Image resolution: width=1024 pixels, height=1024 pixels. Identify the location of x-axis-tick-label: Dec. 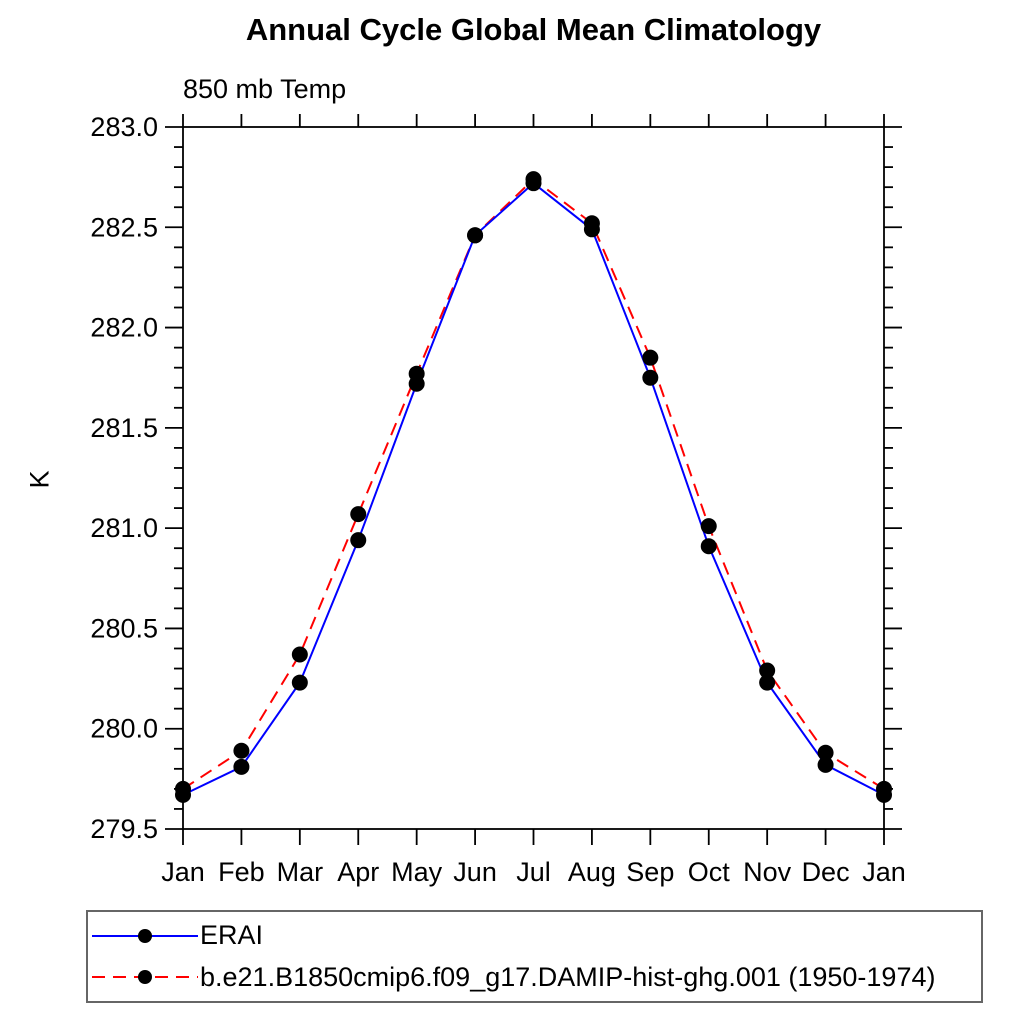
(826, 872).